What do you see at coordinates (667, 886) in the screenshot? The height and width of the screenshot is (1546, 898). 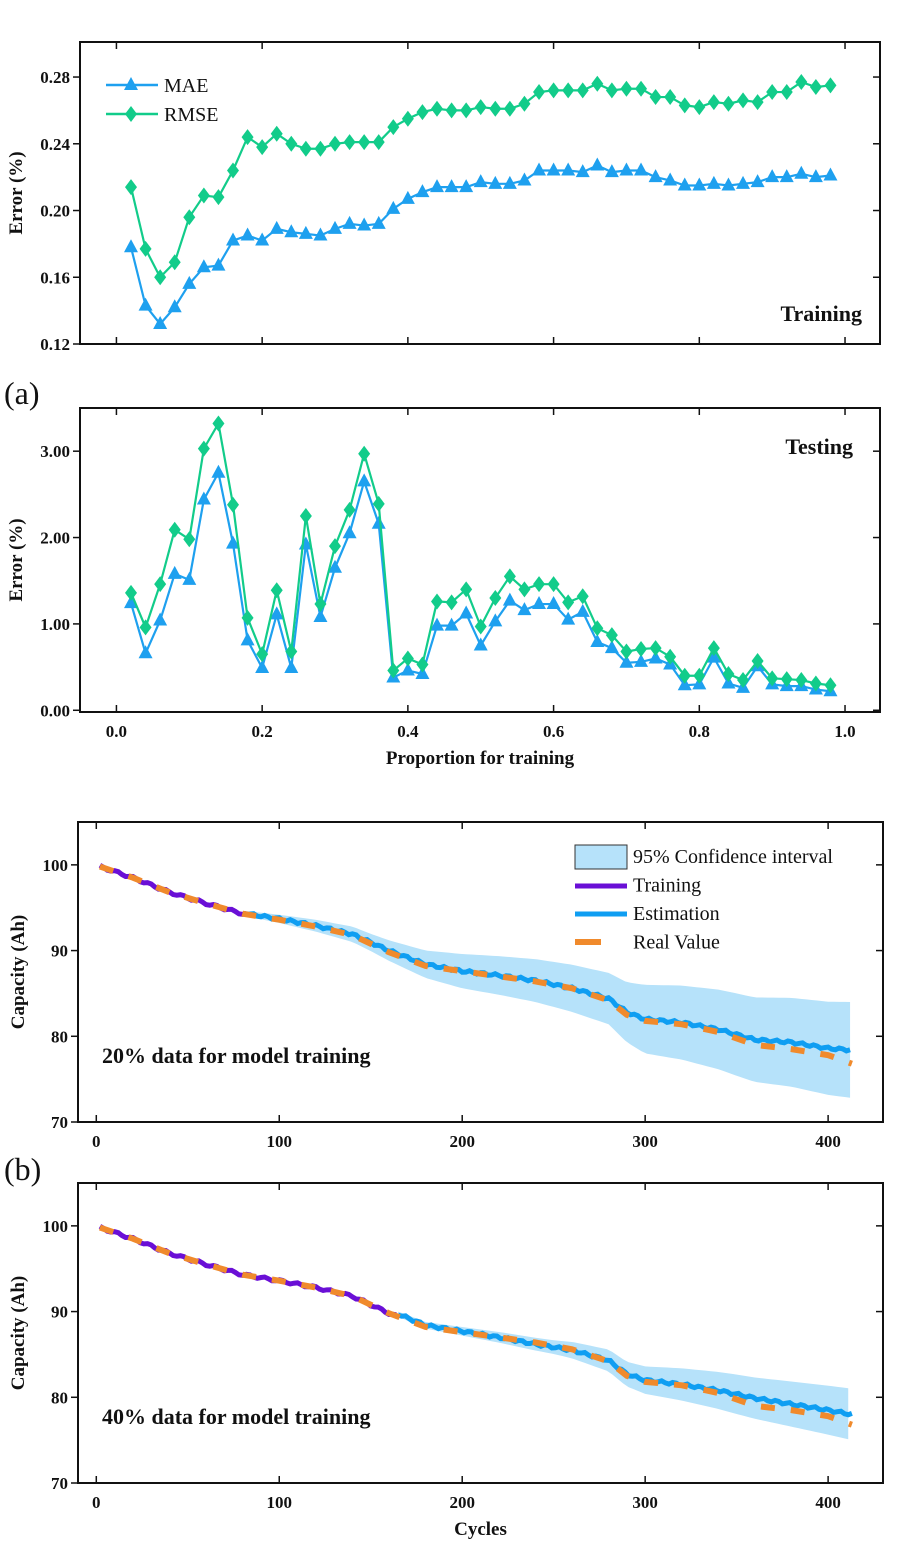 I see `legend-label: Training` at bounding box center [667, 886].